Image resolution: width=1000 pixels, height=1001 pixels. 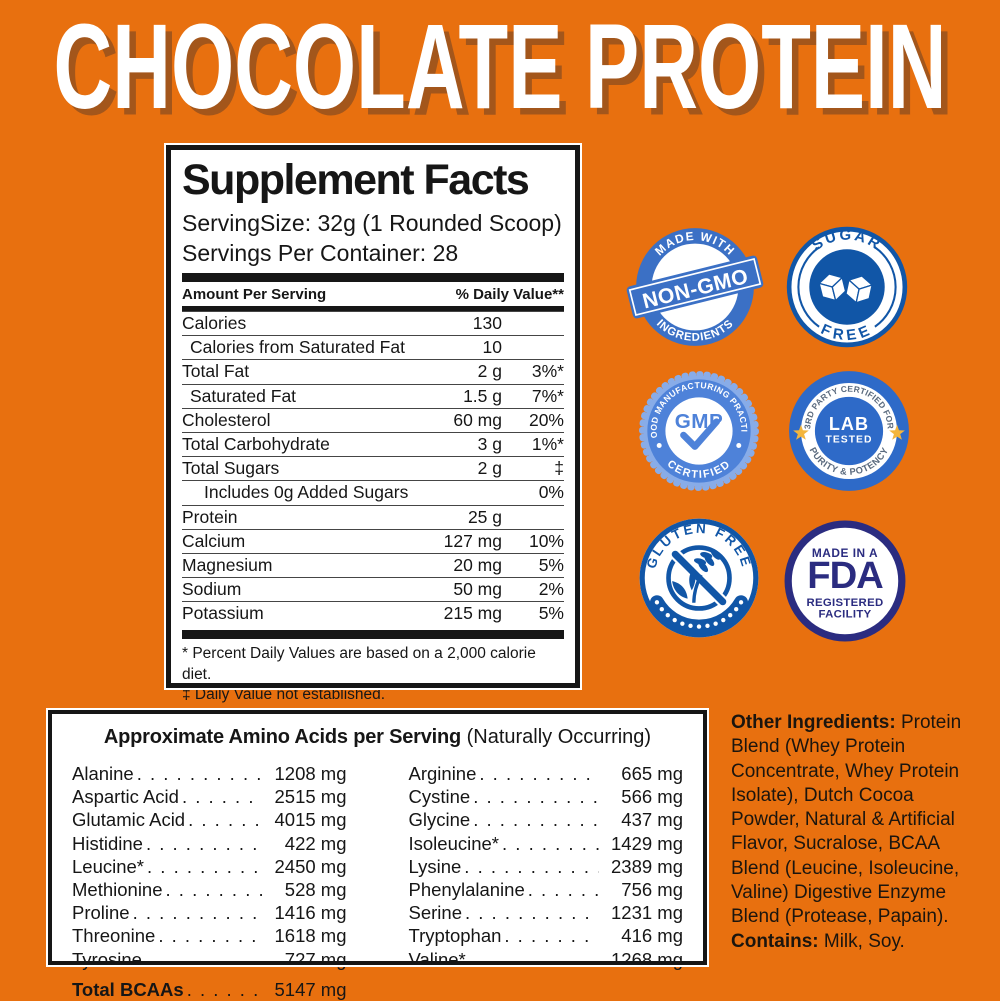 I want to click on nutrient-name: Total Carbohydrate, so click(x=256, y=444).